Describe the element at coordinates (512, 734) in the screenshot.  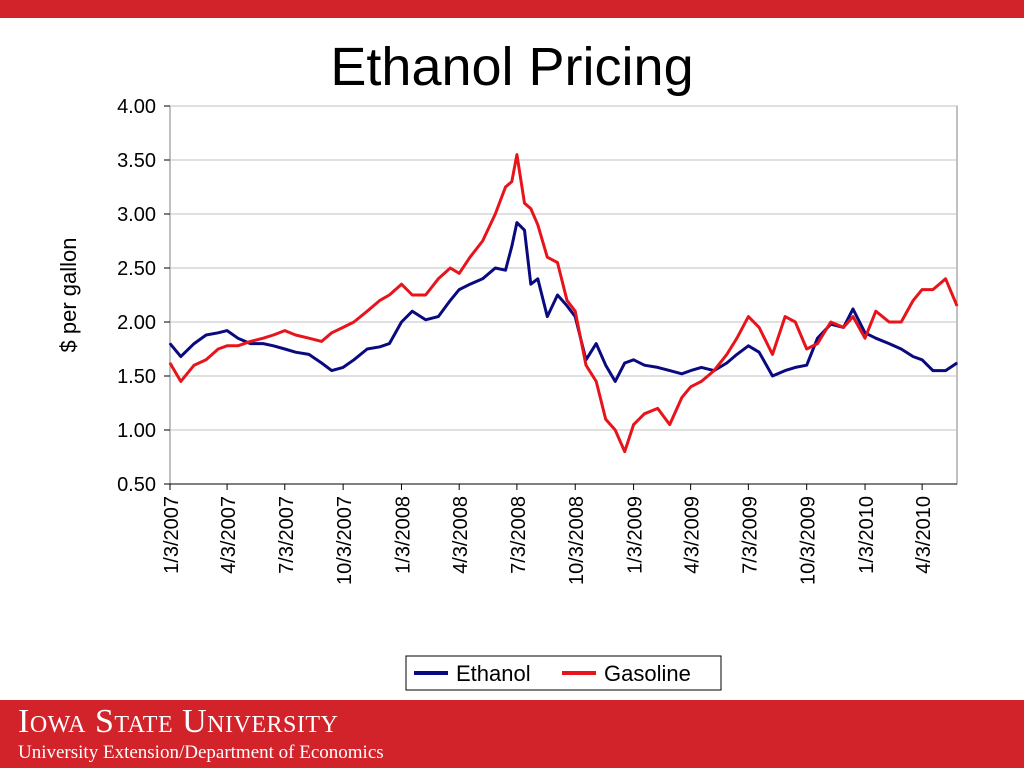
I see `footer-bar` at that location.